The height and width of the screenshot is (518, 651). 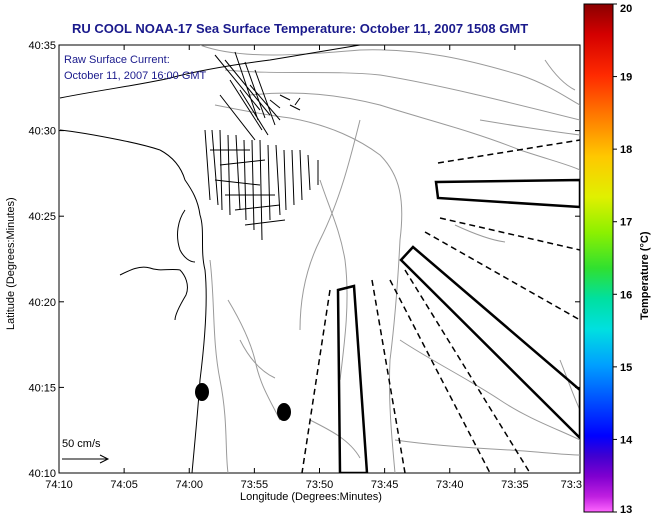 What do you see at coordinates (515, 485) in the screenshot?
I see `x-tick-label: 73:35` at bounding box center [515, 485].